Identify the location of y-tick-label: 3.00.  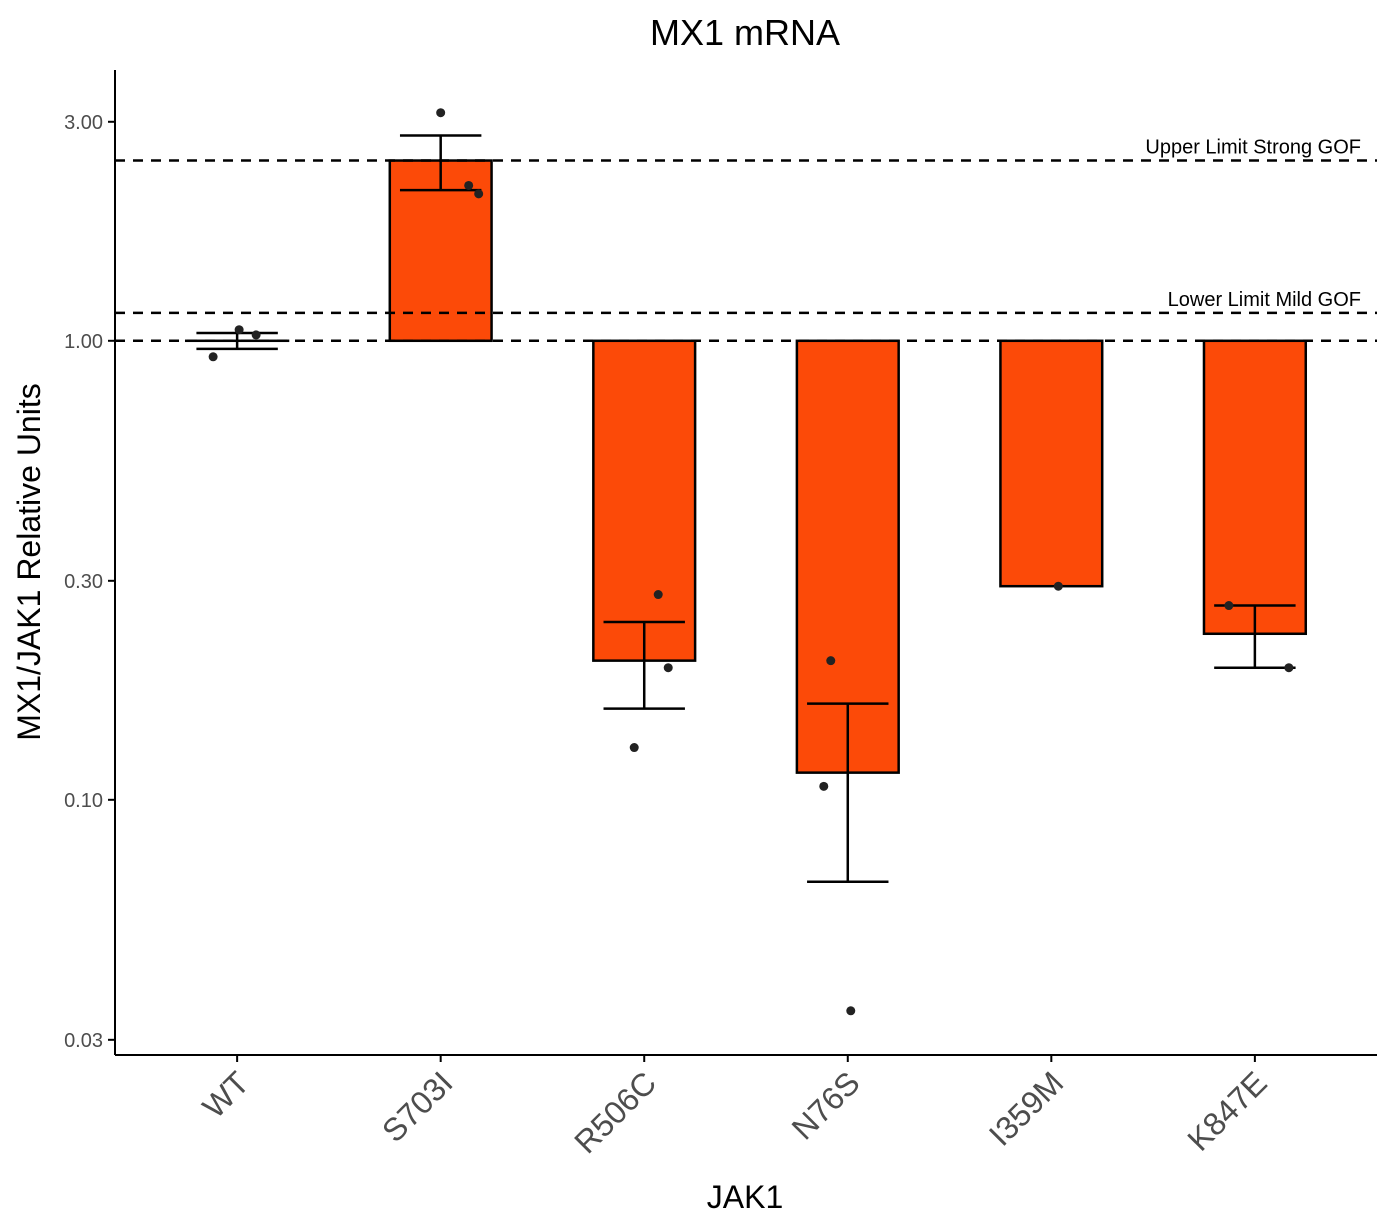
(83, 123).